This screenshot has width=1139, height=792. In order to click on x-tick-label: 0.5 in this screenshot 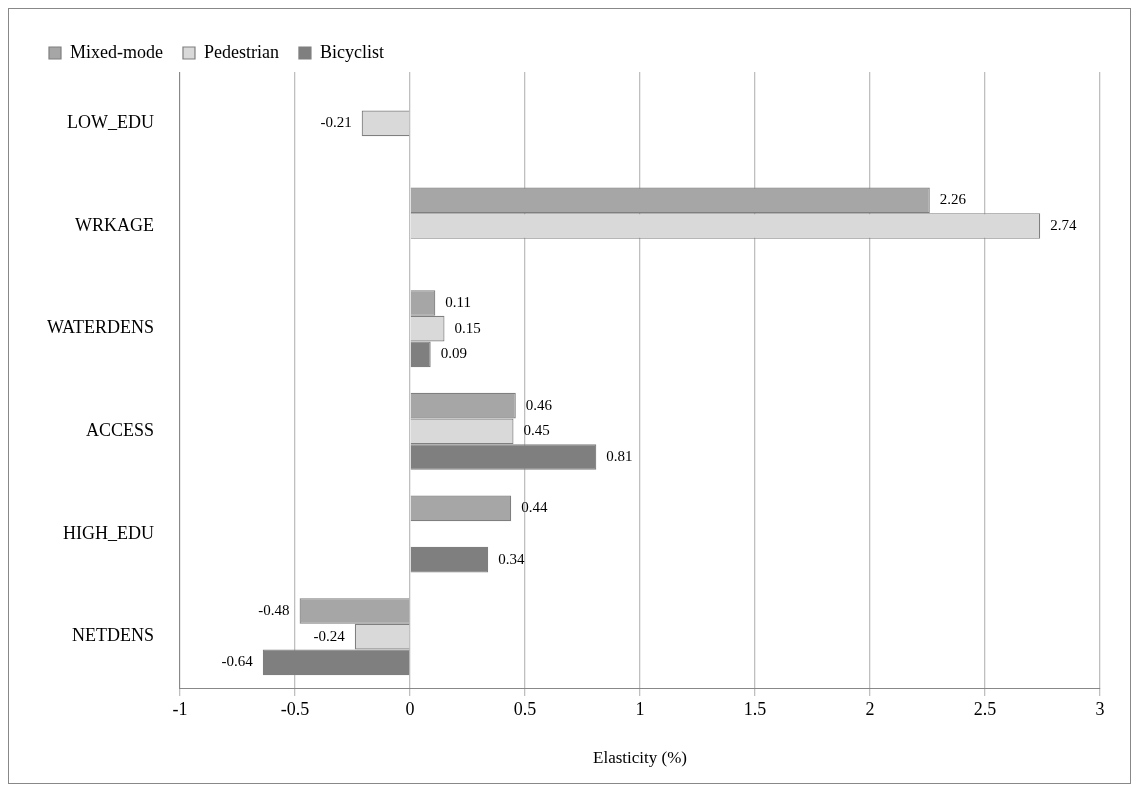, I will do `click(525, 708)`.